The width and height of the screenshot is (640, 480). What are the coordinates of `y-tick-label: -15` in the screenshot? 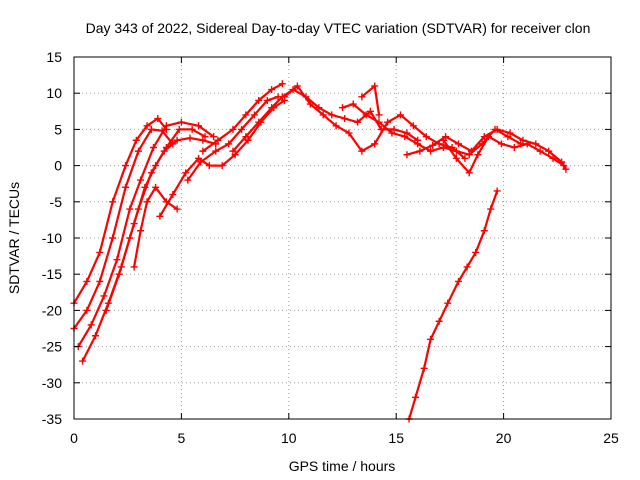 It's located at (52, 274).